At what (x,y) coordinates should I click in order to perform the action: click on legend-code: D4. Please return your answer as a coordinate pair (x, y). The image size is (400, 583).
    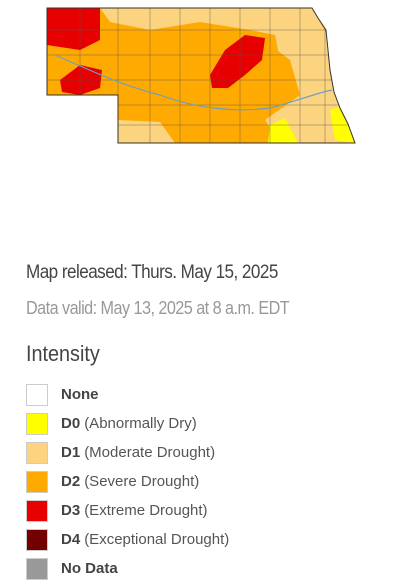
    Looking at the image, I should click on (71, 539).